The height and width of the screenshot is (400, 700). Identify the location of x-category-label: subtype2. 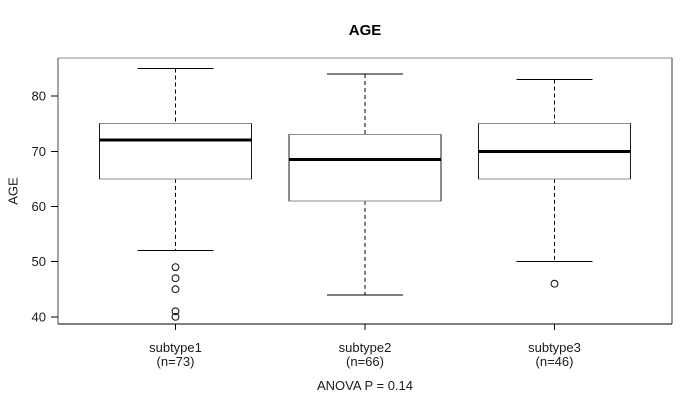
(365, 347).